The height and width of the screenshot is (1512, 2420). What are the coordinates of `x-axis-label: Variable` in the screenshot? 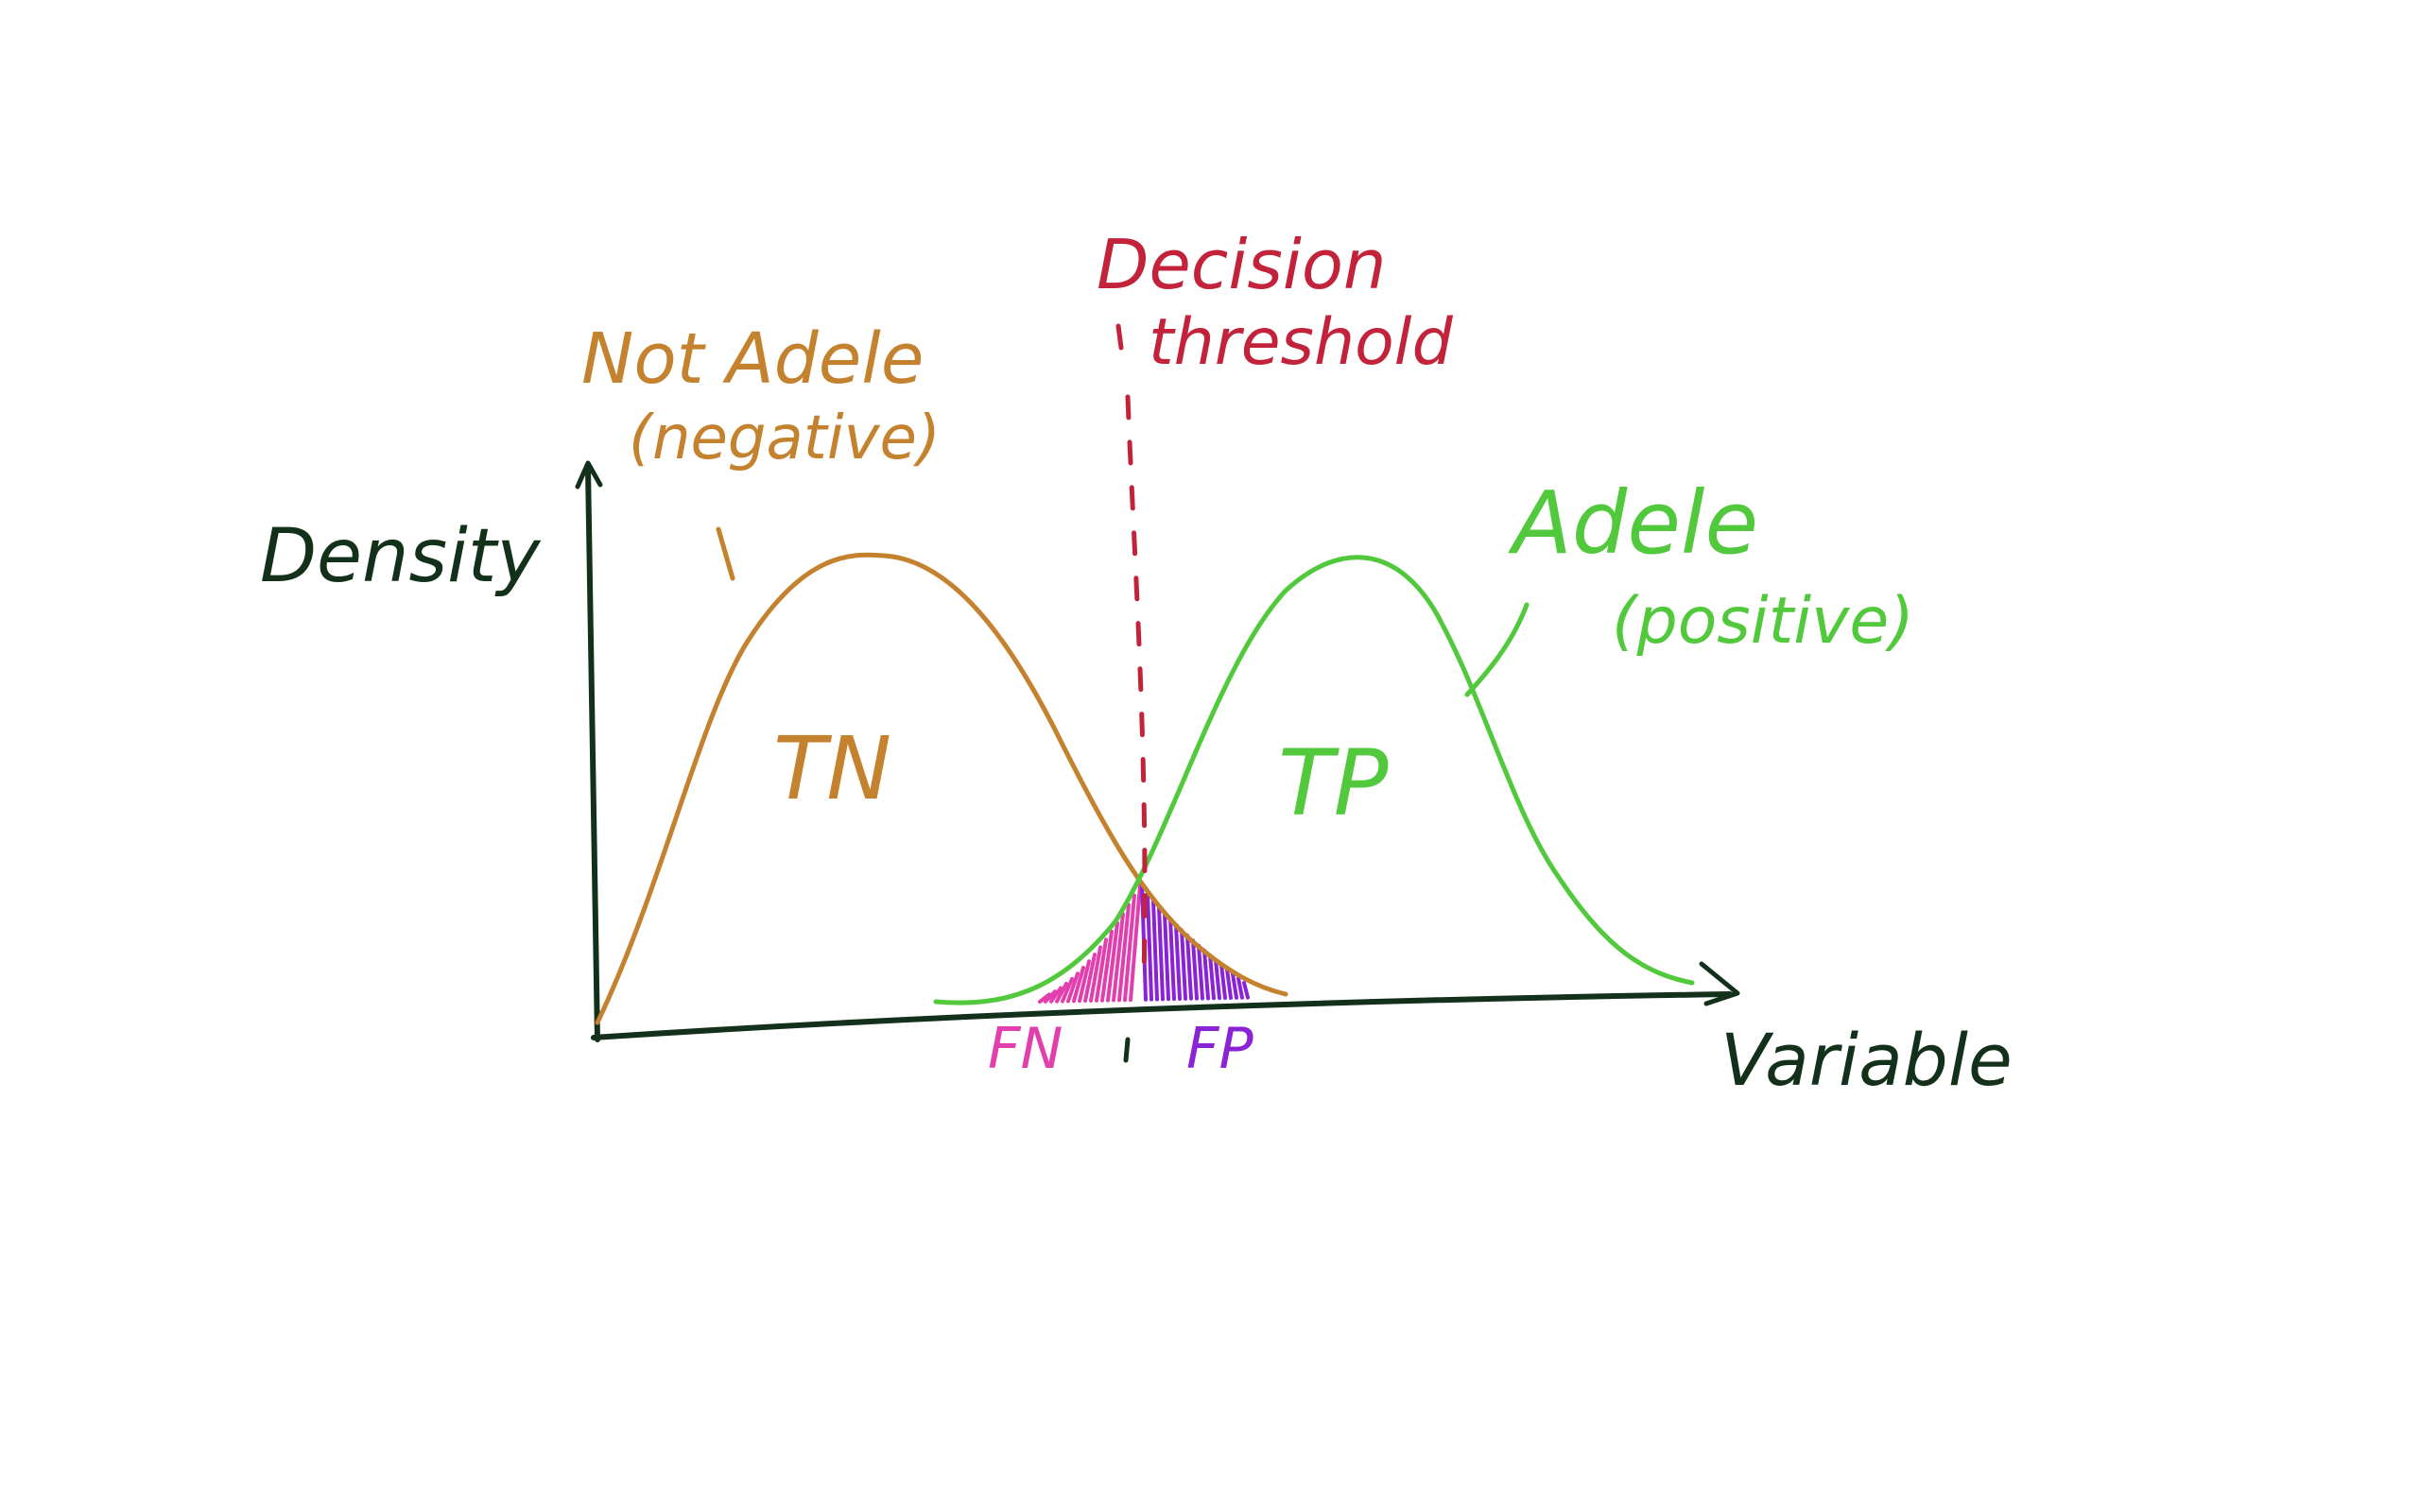 It's located at (1866, 1060).